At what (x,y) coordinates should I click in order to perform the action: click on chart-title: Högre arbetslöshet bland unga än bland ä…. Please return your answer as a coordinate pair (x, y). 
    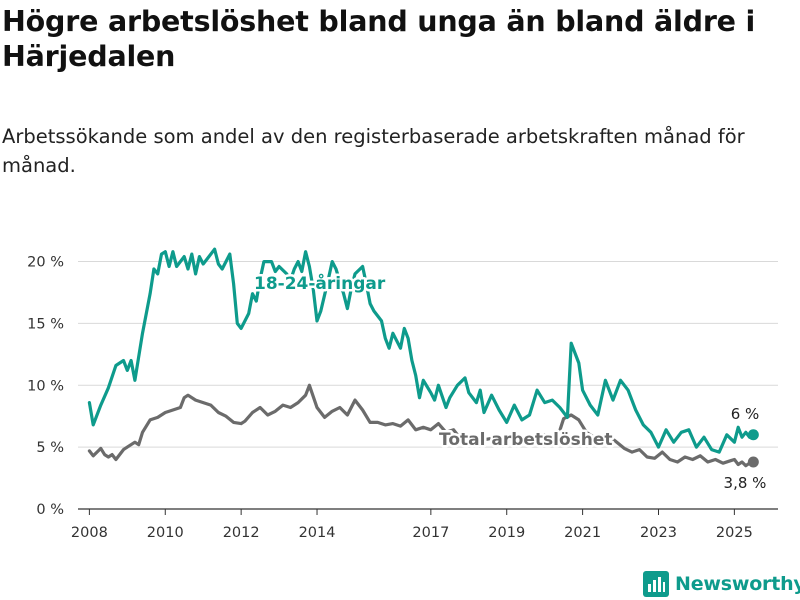
    Looking at the image, I should click on (379, 39).